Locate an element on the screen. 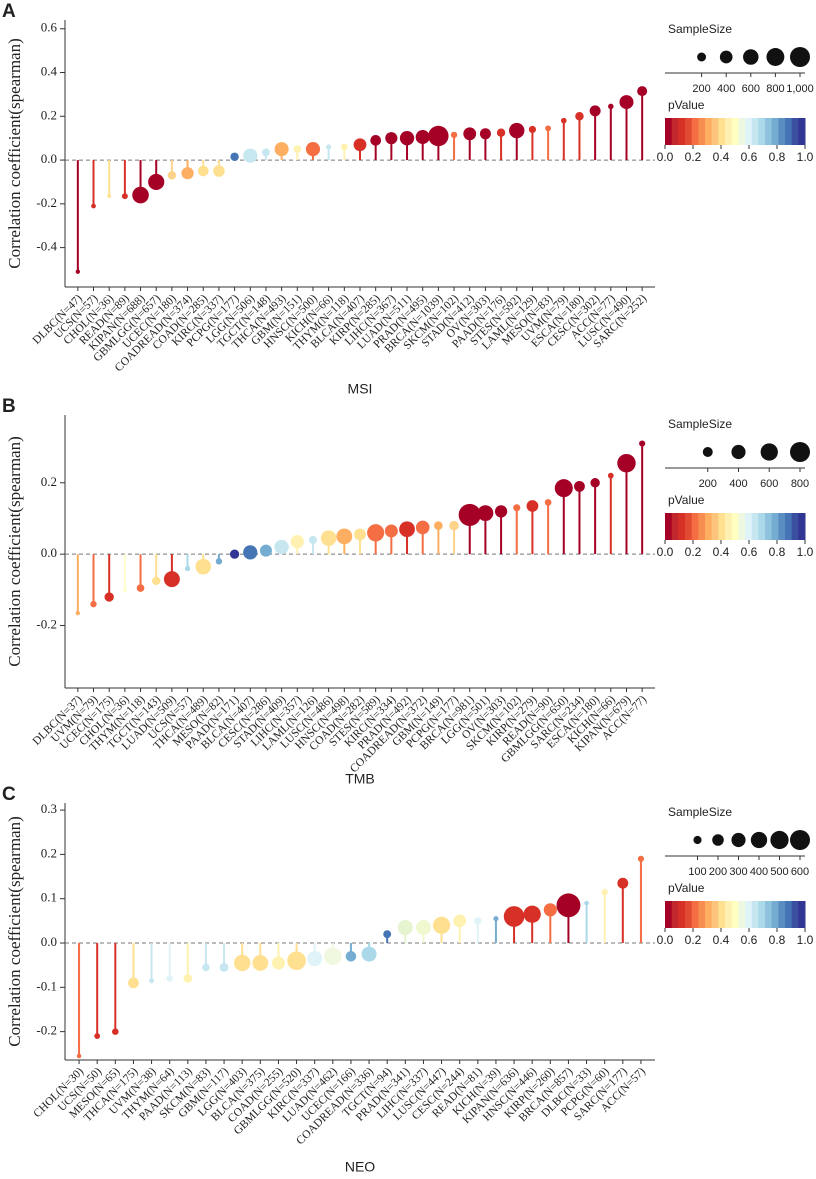  y-tick-label: -0.2 is located at coordinates (46, 624).